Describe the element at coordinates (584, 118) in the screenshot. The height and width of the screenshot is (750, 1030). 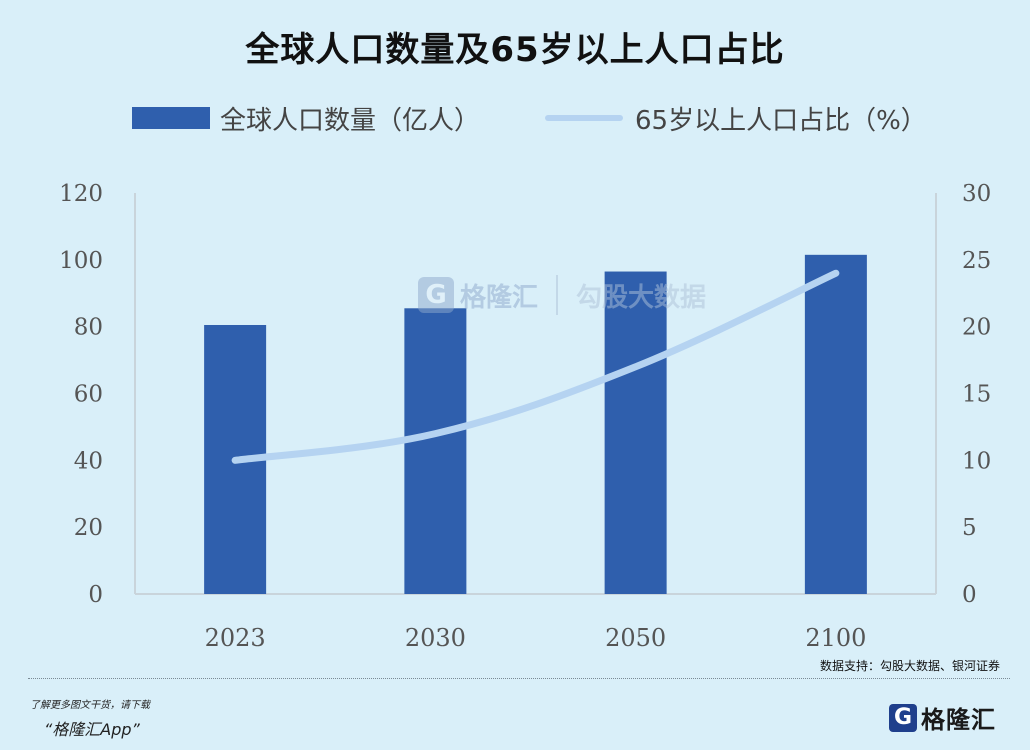
I see `legend-line-swatch` at that location.